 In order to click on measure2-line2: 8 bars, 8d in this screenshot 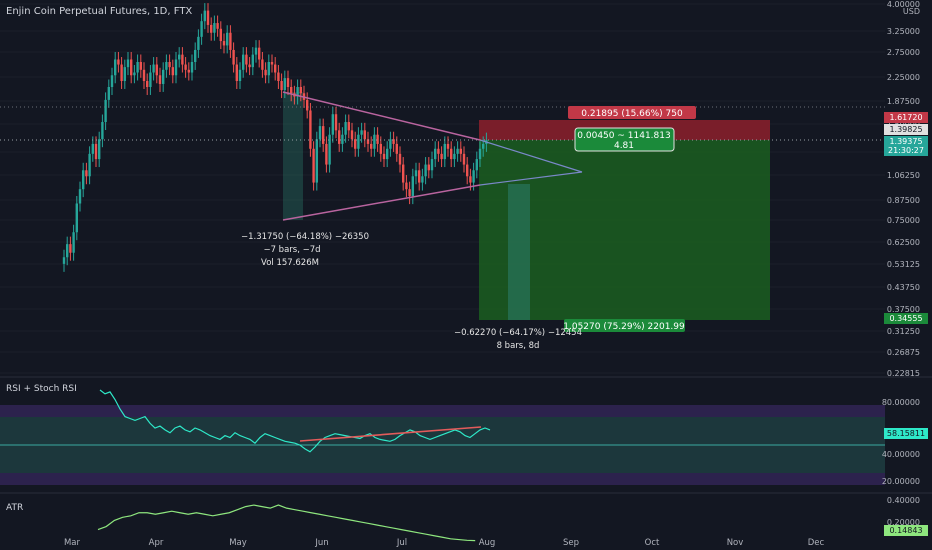, I will do `click(518, 346)`.